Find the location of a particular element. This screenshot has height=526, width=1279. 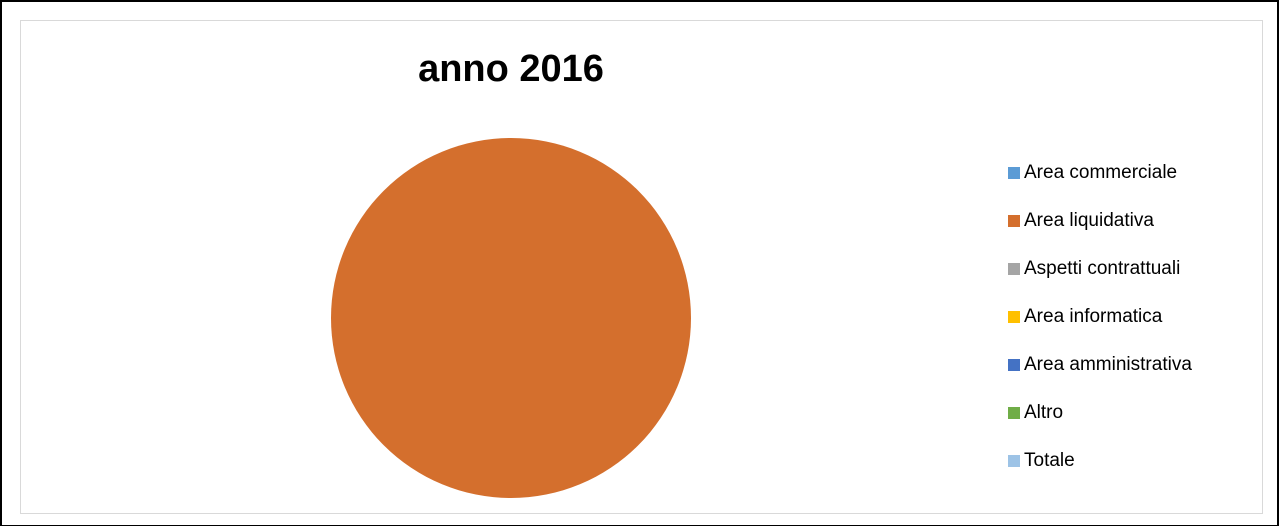

legend-item-area-amministrativa: Area amministrativa is located at coordinates (1133, 365).